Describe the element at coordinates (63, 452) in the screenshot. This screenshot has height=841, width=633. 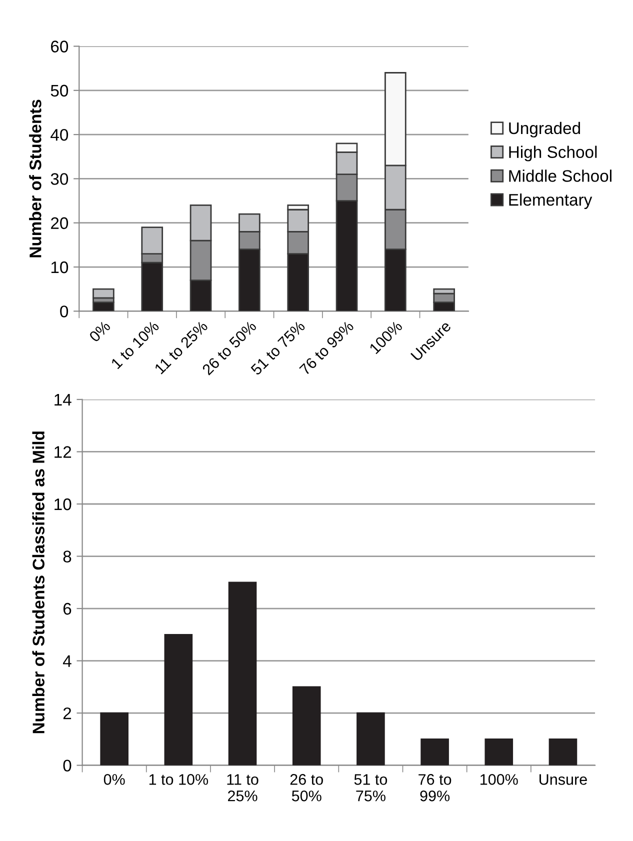
I see `y-tick-label: 12` at that location.